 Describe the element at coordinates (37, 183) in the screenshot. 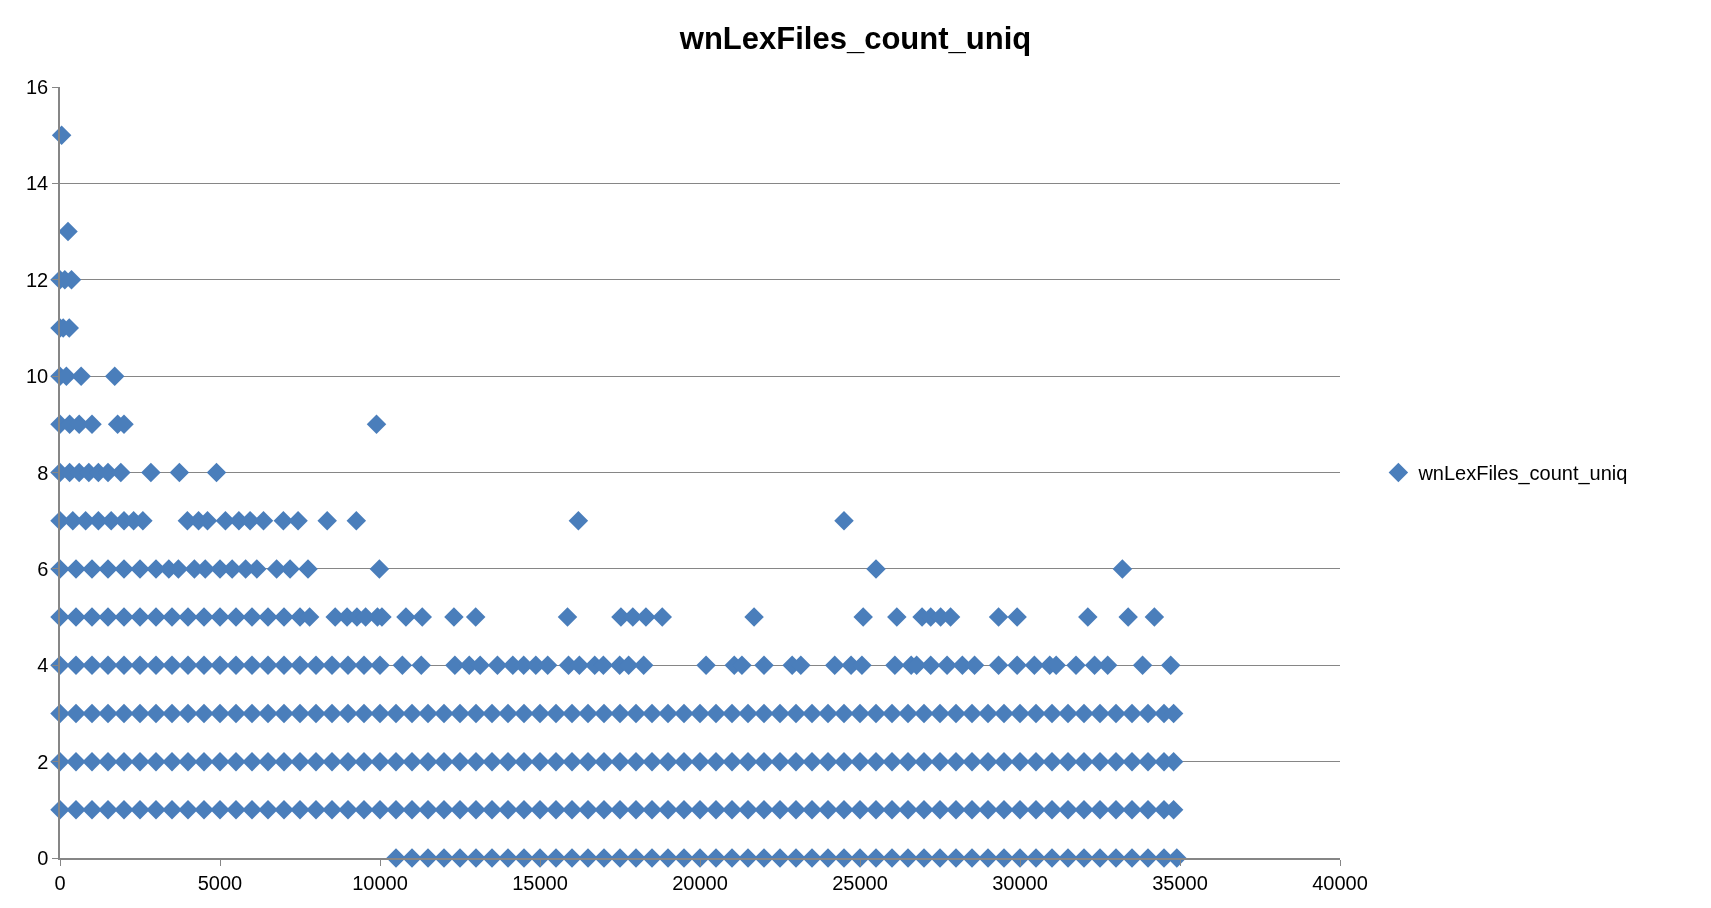

I see `y-tick-label: 14` at that location.